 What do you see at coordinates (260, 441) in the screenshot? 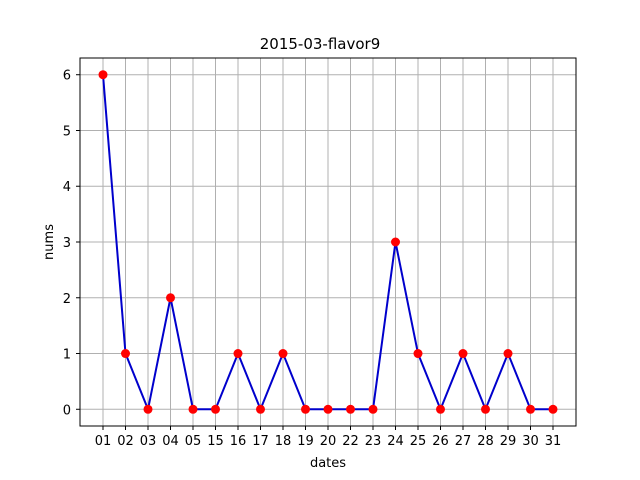
I see `x-tick-label: 17` at bounding box center [260, 441].